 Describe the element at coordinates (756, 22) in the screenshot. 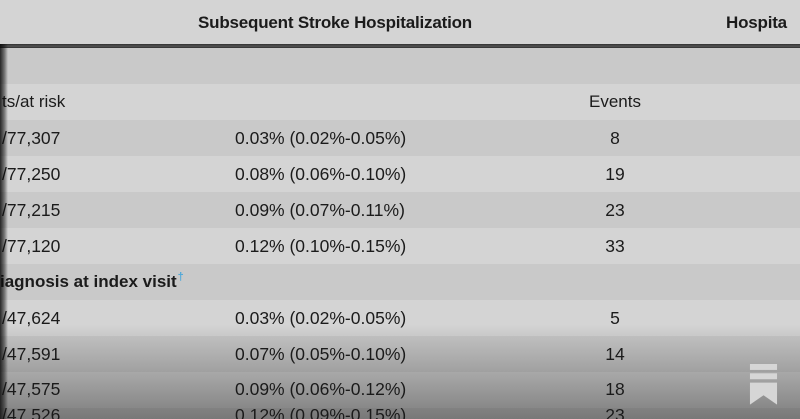

I see `col-group-hospitalization-truncated: Hospita` at that location.